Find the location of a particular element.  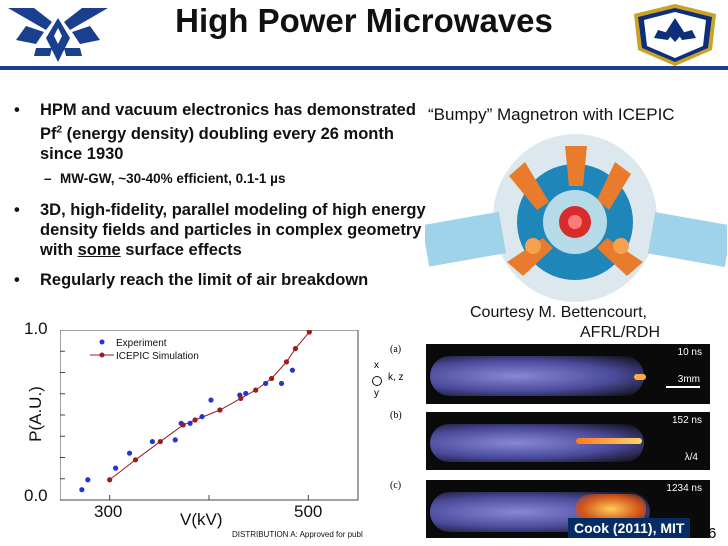

legend-experiment: Experiment is located at coordinates (141, 343).